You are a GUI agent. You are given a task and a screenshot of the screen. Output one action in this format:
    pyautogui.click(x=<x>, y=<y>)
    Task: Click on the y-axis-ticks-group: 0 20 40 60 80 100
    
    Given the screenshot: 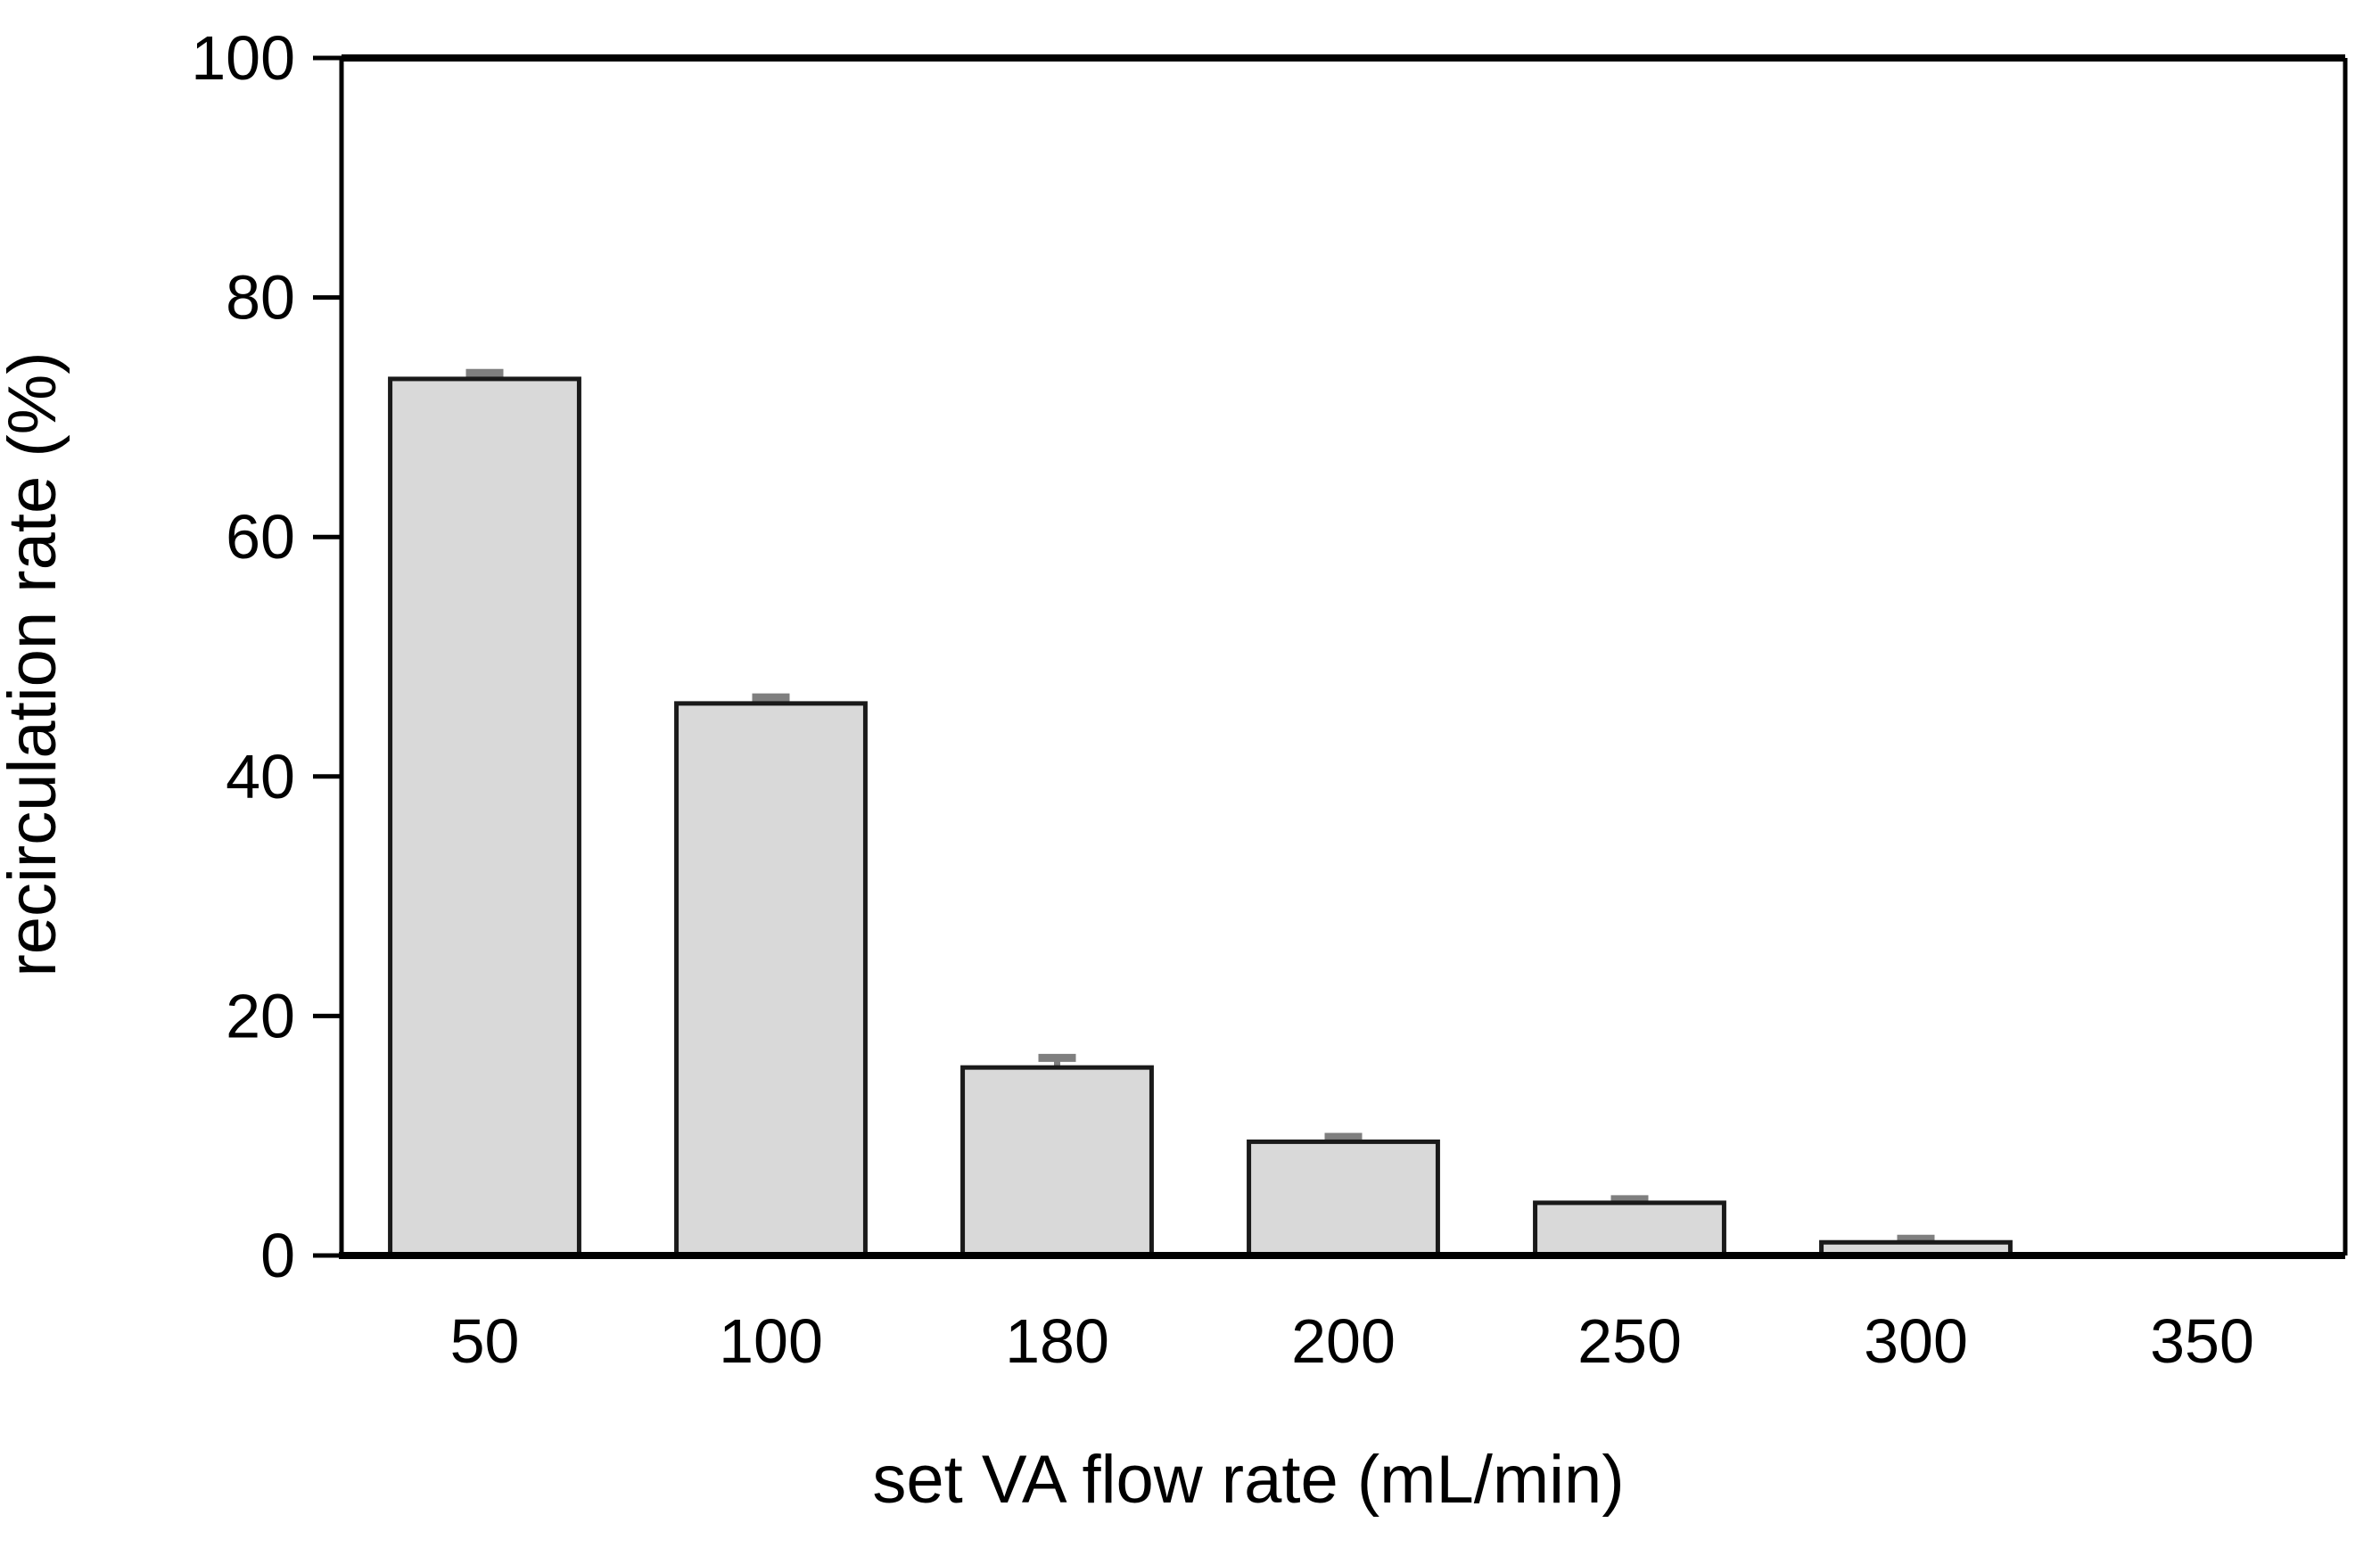 What is the action you would take?
    pyautogui.click(x=266, y=656)
    